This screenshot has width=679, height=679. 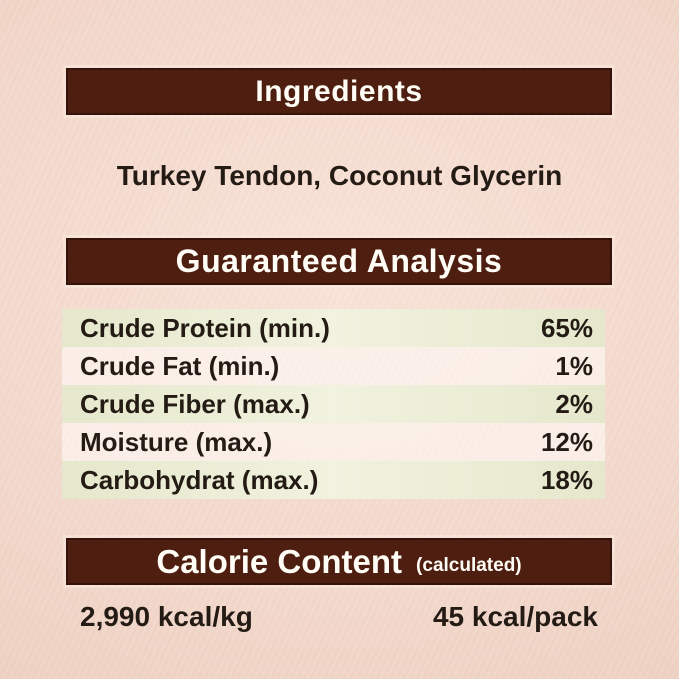 I want to click on table-row: Crude Protein (min.) 65%, so click(x=333, y=328).